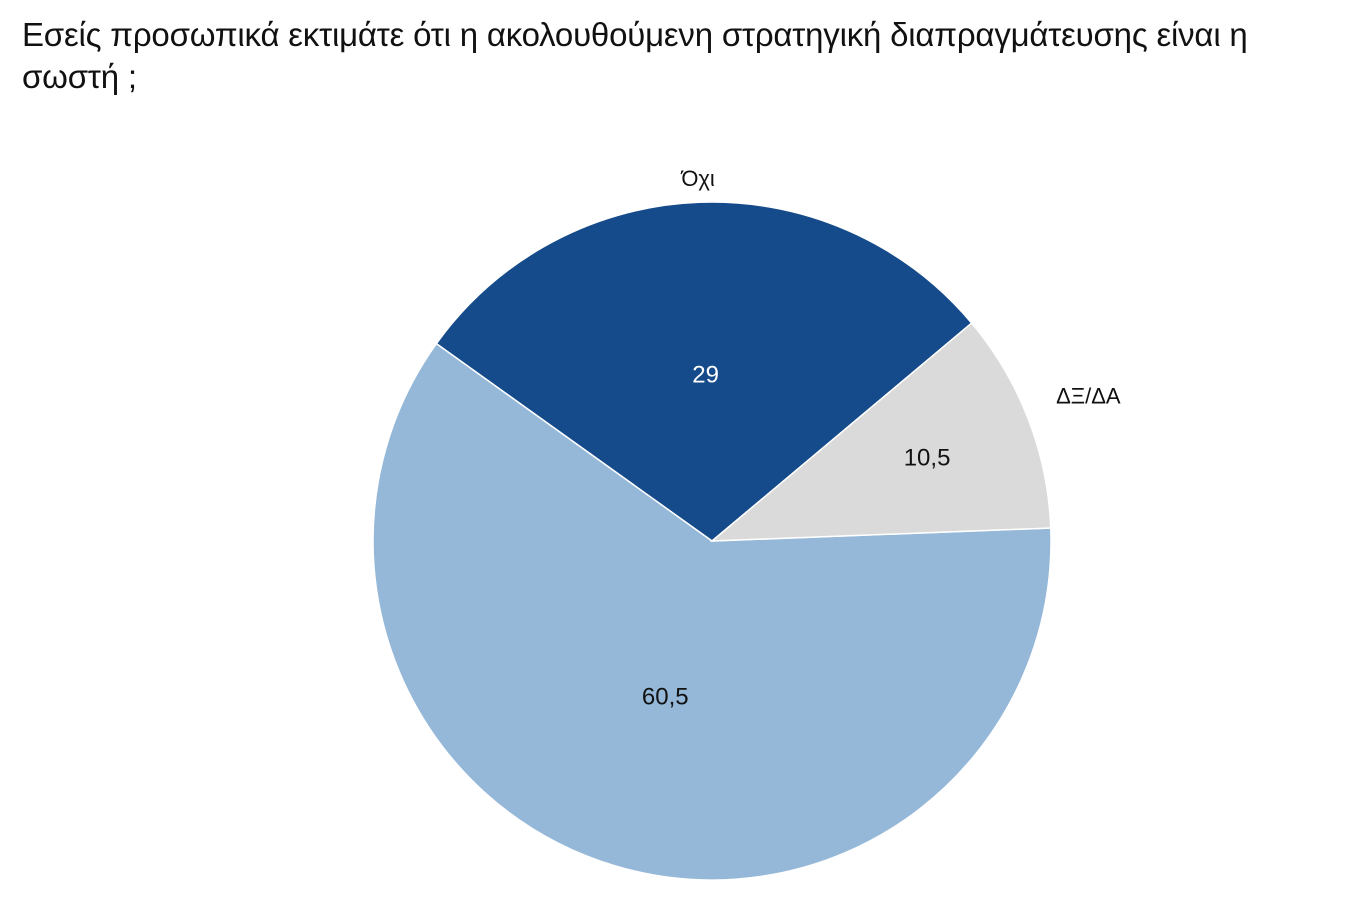 The image size is (1351, 911). Describe the element at coordinates (927, 458) in the screenshot. I see `slice-value-label: 10,5` at that location.